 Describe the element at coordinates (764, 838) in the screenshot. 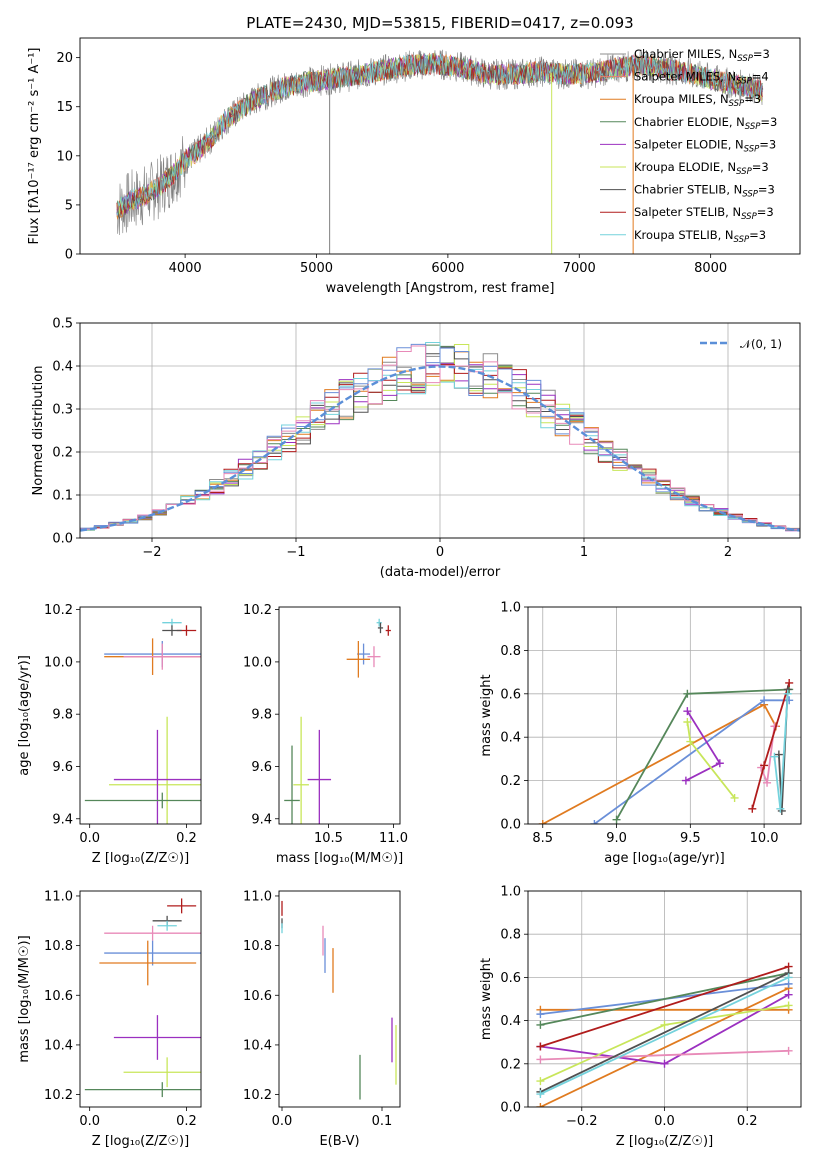

I see `x-tick-label: 10.0` at that location.